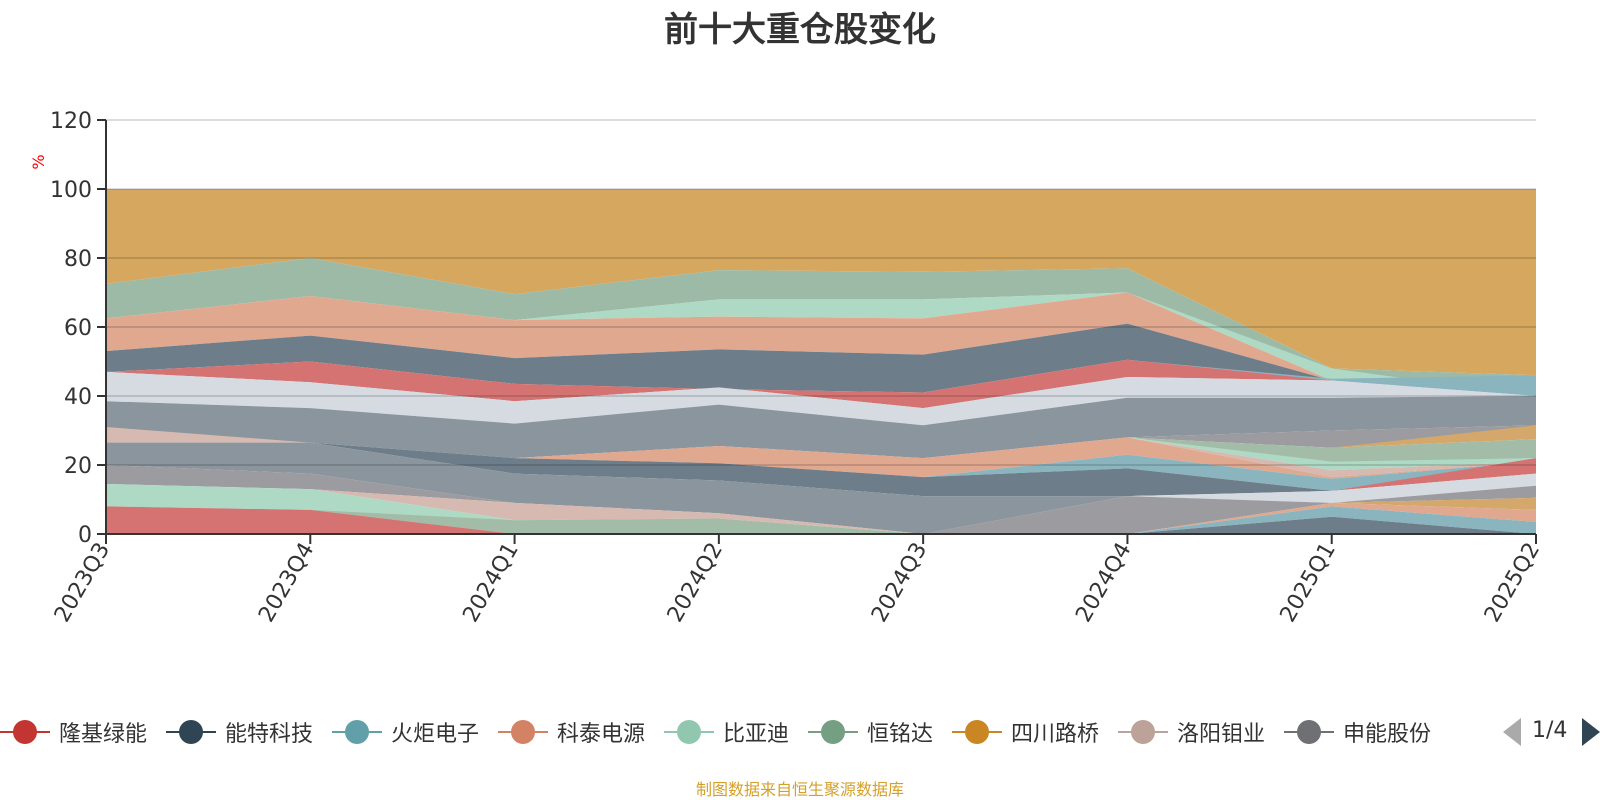  I want to click on y-tick-label-20: 20, so click(78, 466).